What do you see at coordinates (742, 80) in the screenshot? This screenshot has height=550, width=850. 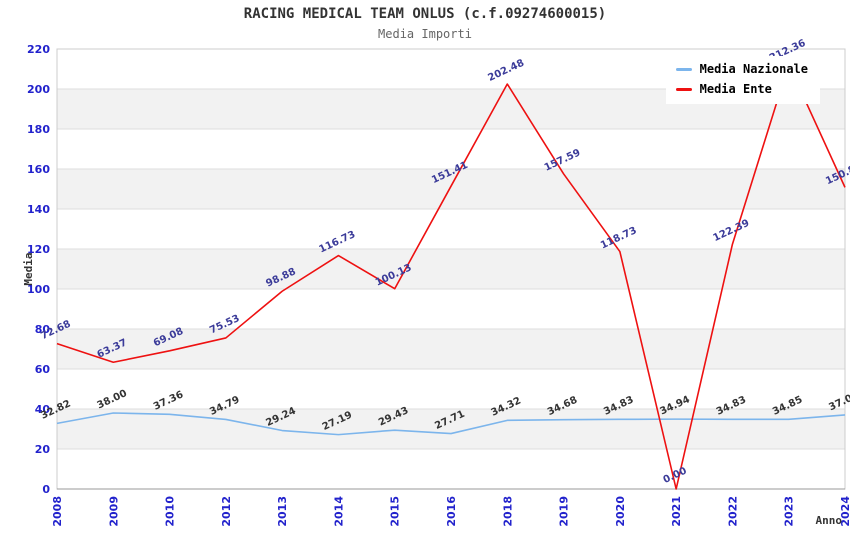 I see `legend: Media Nazionale Media Ente` at bounding box center [742, 80].